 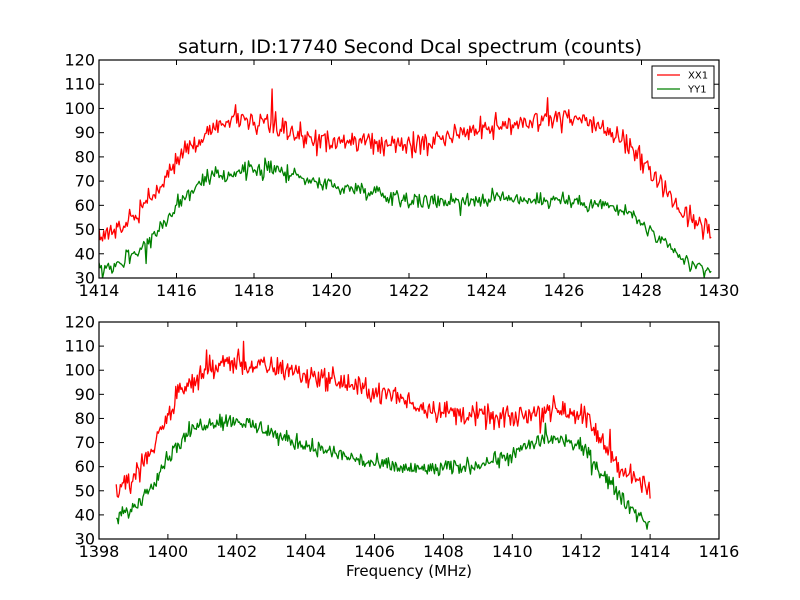 What do you see at coordinates (641, 290) in the screenshot?
I see `x-tick-label: 1428` at bounding box center [641, 290].